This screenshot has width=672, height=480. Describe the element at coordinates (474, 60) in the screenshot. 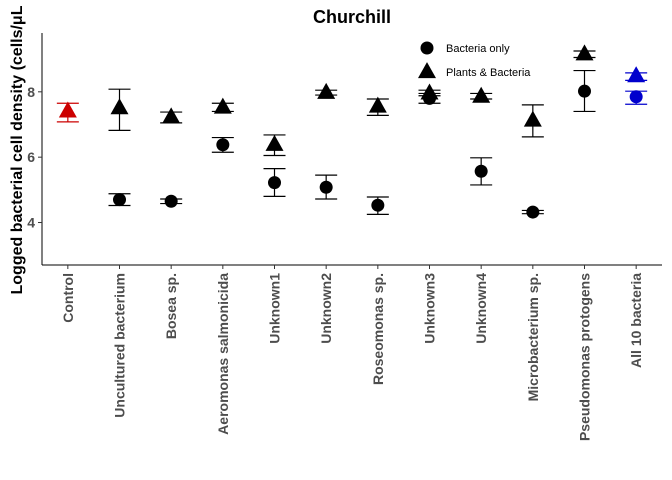

I see `legend: Bacteria only Plants & Bacteria` at that location.